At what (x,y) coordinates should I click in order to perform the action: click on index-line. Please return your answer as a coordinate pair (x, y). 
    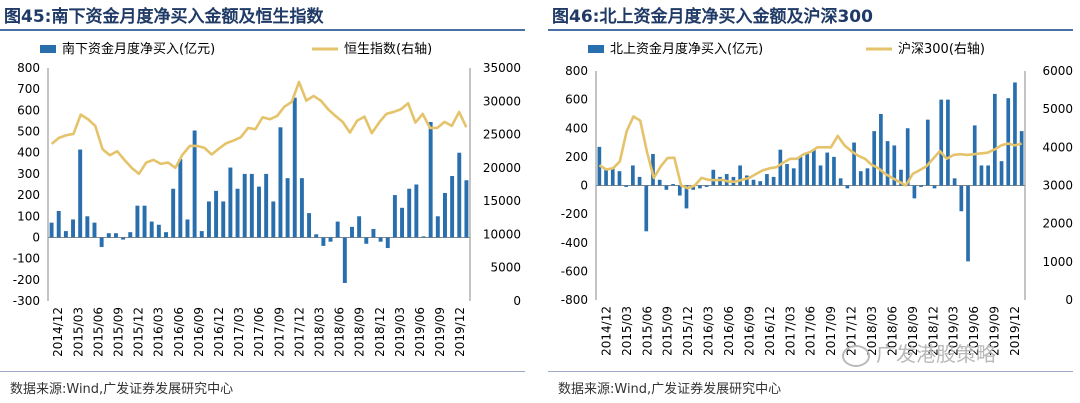
    Looking at the image, I should click on (810, 152).